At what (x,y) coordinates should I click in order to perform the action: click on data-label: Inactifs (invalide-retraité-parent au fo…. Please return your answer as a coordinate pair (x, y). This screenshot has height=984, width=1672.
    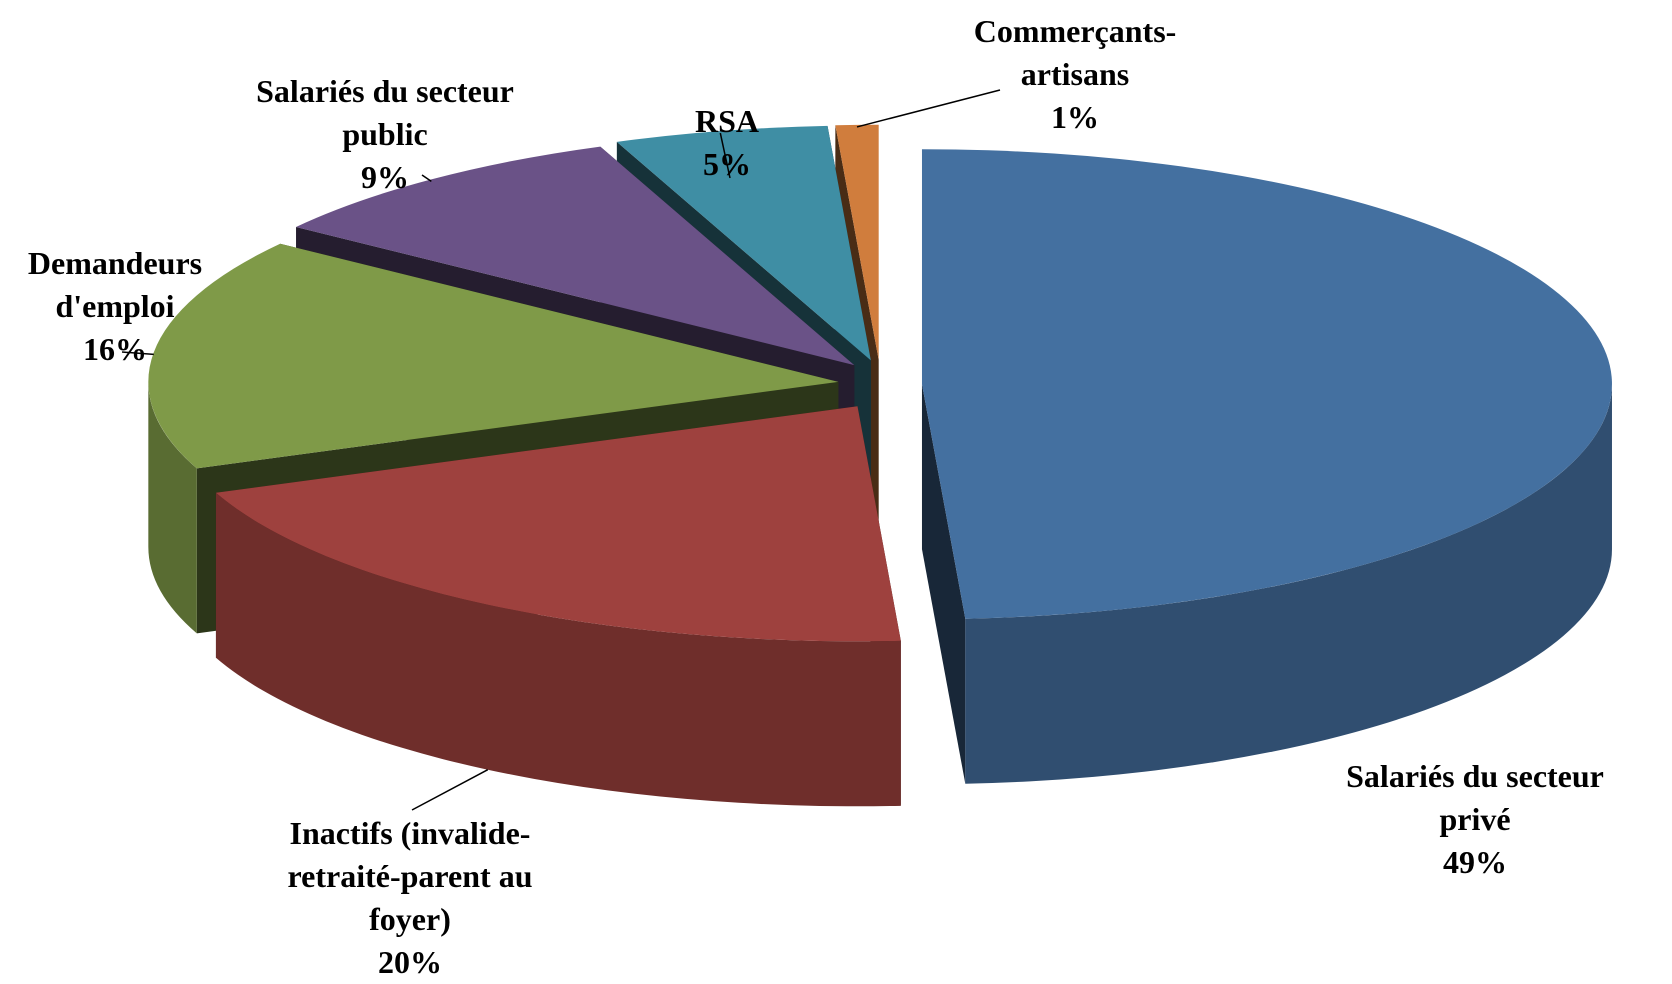
    Looking at the image, I should click on (410, 898).